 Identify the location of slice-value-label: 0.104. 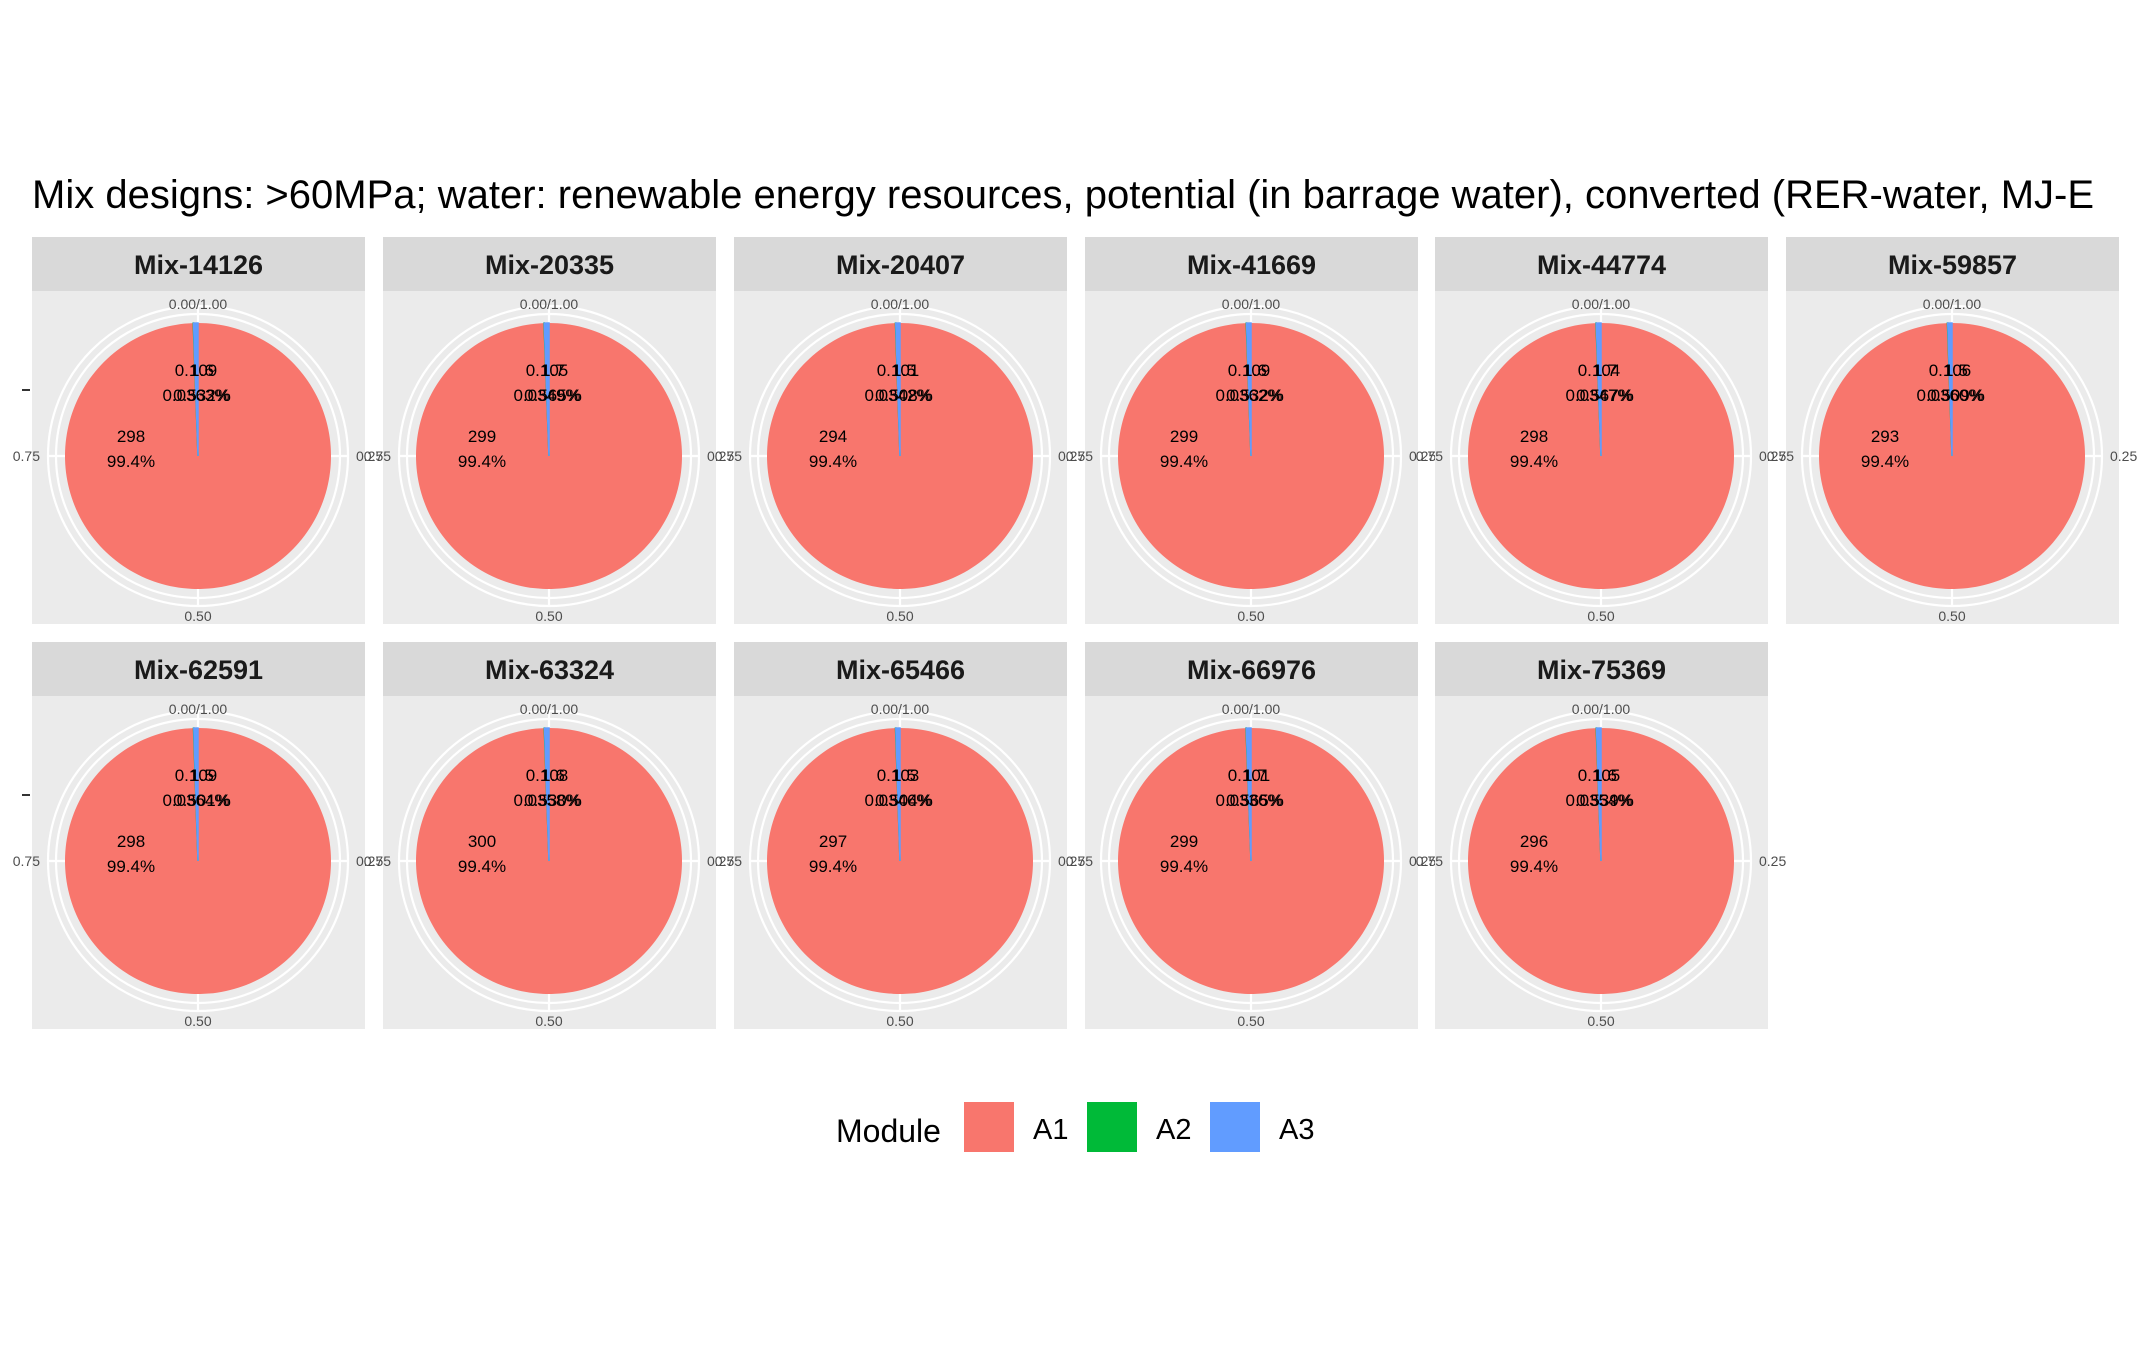
(1599, 370).